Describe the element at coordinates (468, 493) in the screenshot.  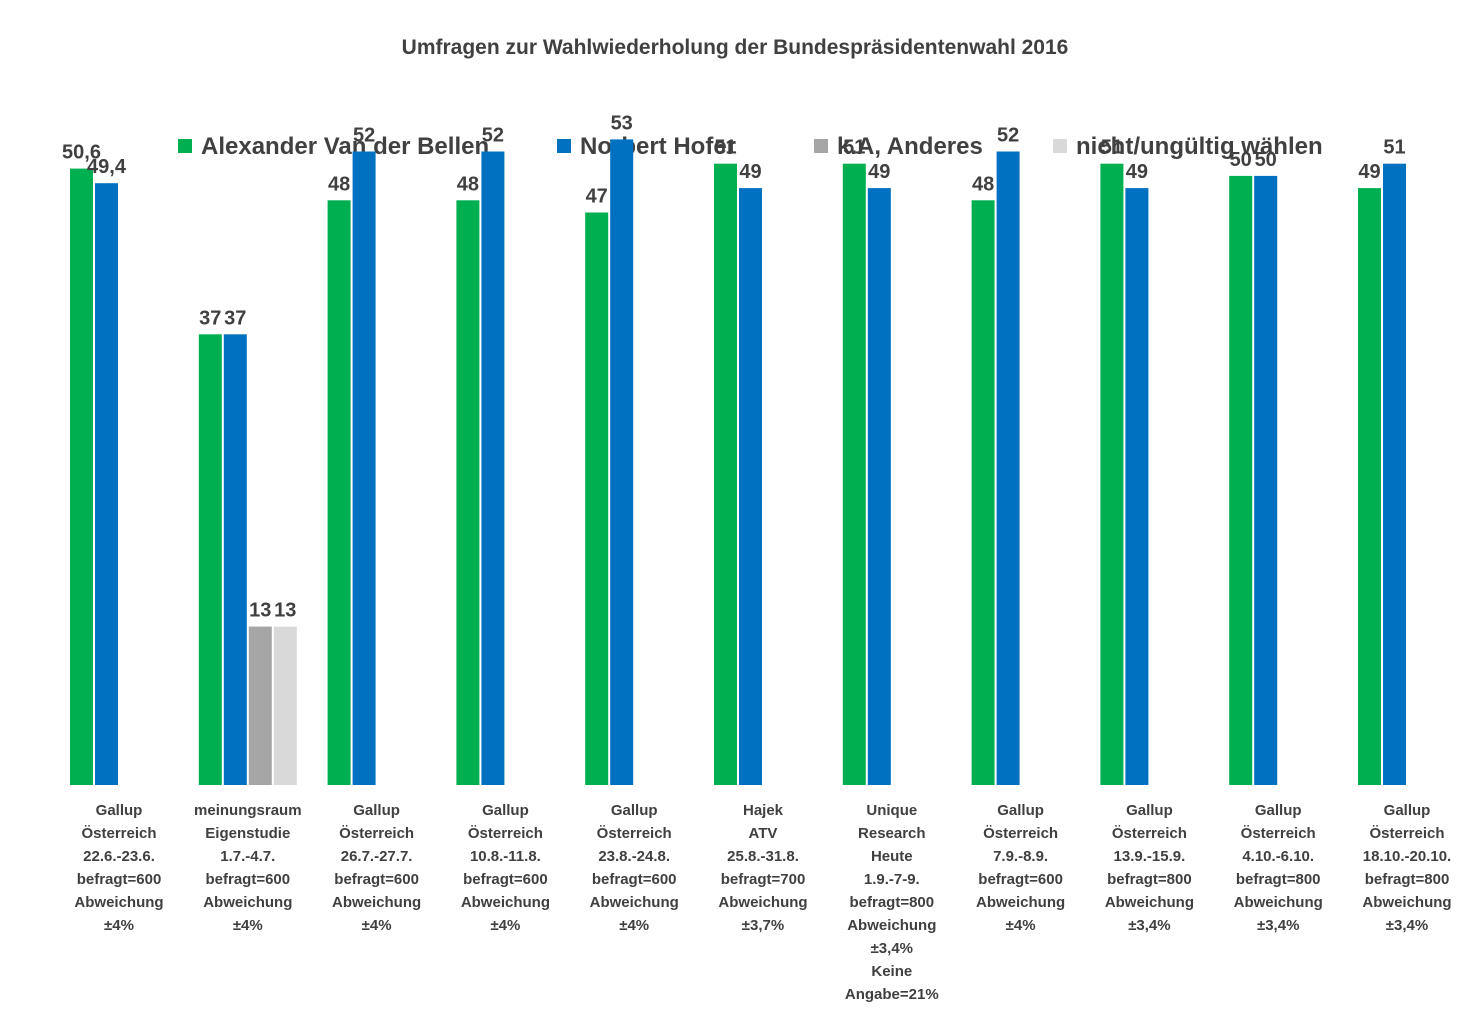
I see `bar-s1-c4` at that location.